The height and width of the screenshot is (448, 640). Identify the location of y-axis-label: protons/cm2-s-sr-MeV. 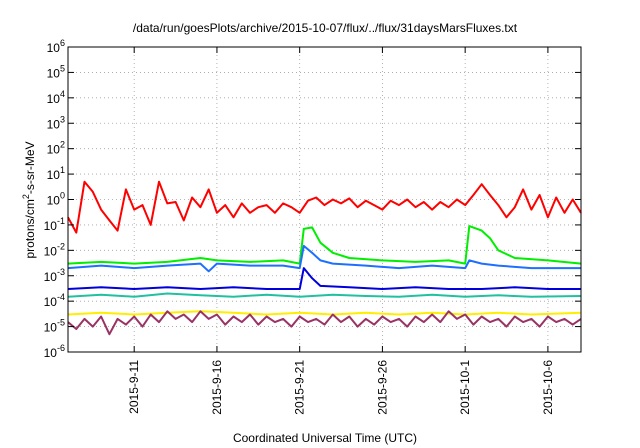
(29, 199).